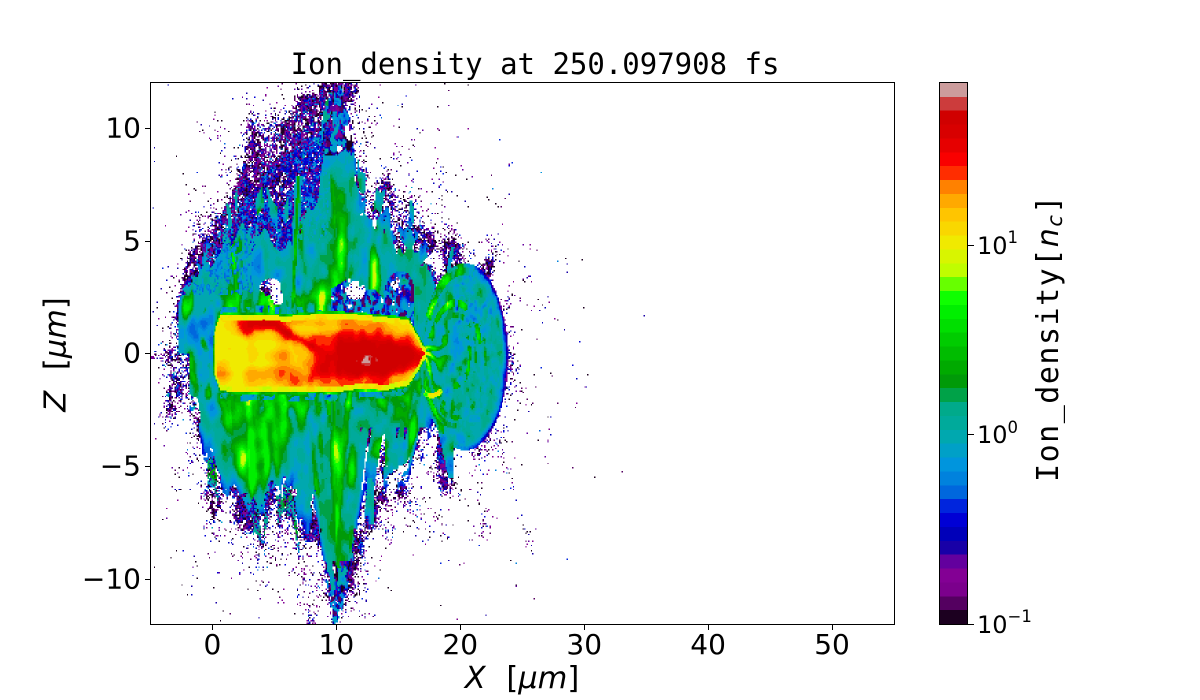 The width and height of the screenshot is (1200, 700). I want to click on x-tick-label: 50, so click(832, 644).